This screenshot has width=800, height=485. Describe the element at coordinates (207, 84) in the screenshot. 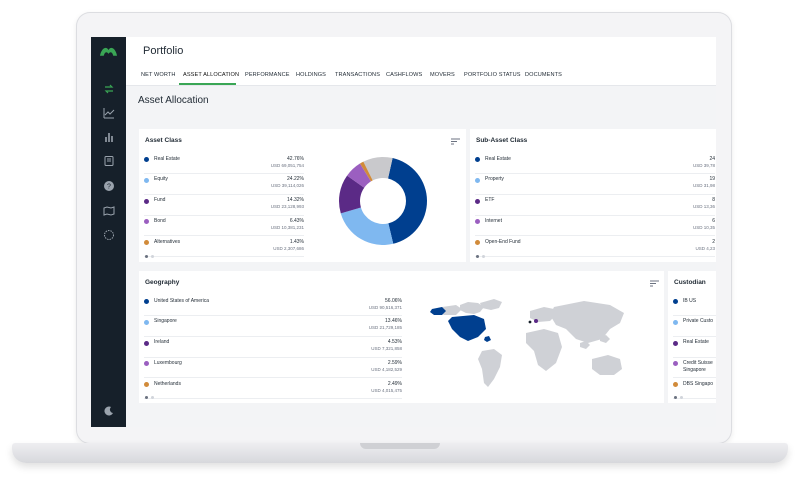

I see `active-tab-indicator` at that location.